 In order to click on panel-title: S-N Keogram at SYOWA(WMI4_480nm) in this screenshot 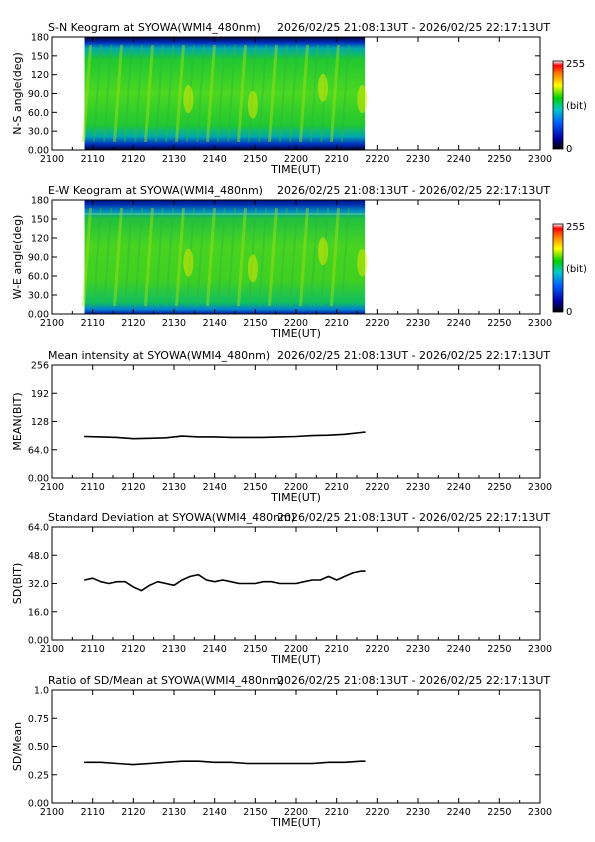, I will do `click(154, 27)`.